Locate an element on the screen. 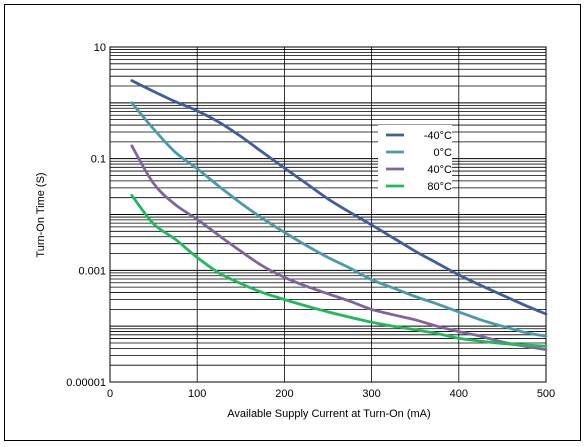 Image resolution: width=587 pixels, height=447 pixels. x-tick-label: 200 is located at coordinates (284, 394).